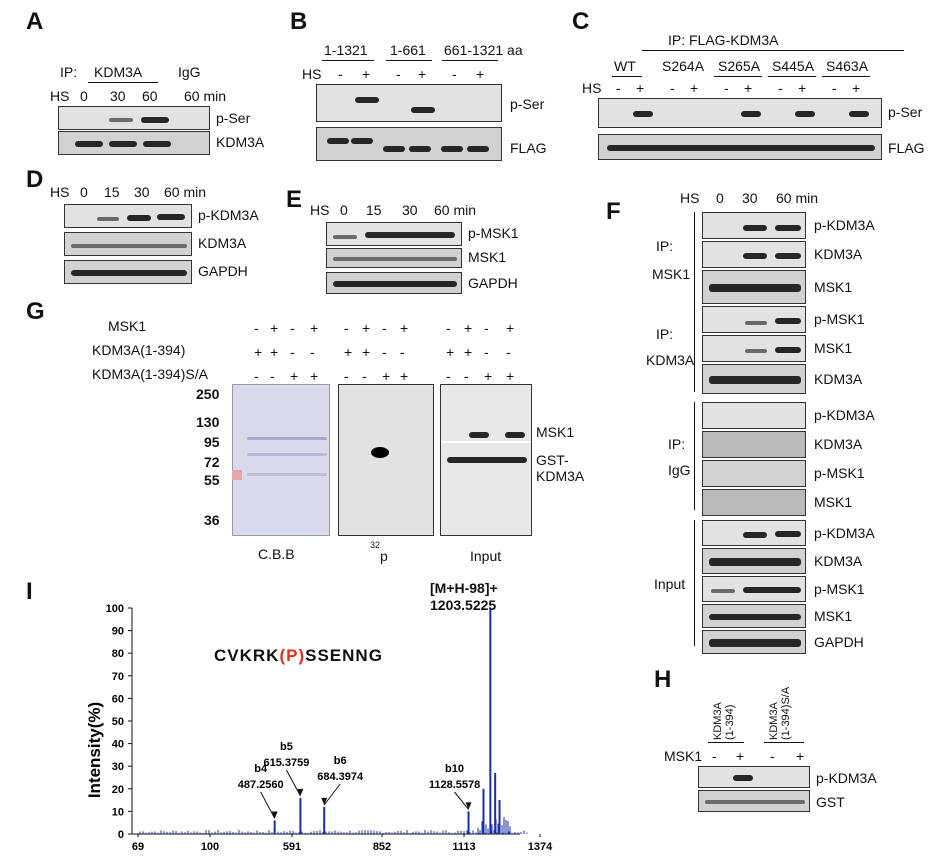 This screenshot has width=938, height=867. I want to click on construct-label: 1-1321, so click(346, 50).